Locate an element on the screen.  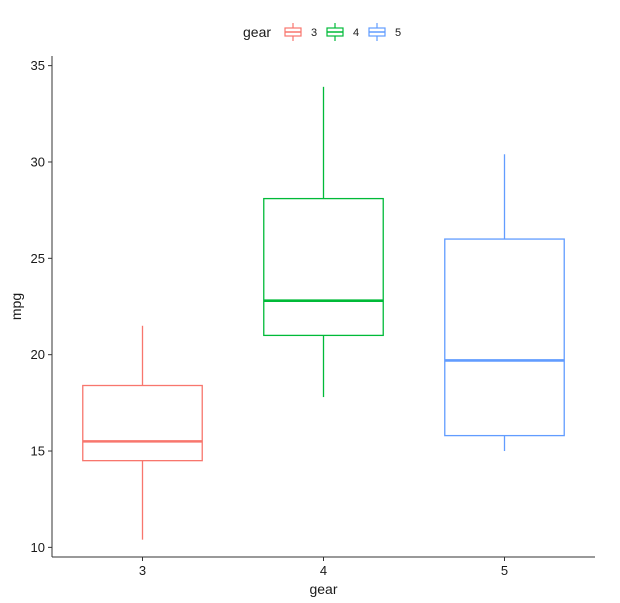
legend-label-5: 5 is located at coordinates (398, 33).